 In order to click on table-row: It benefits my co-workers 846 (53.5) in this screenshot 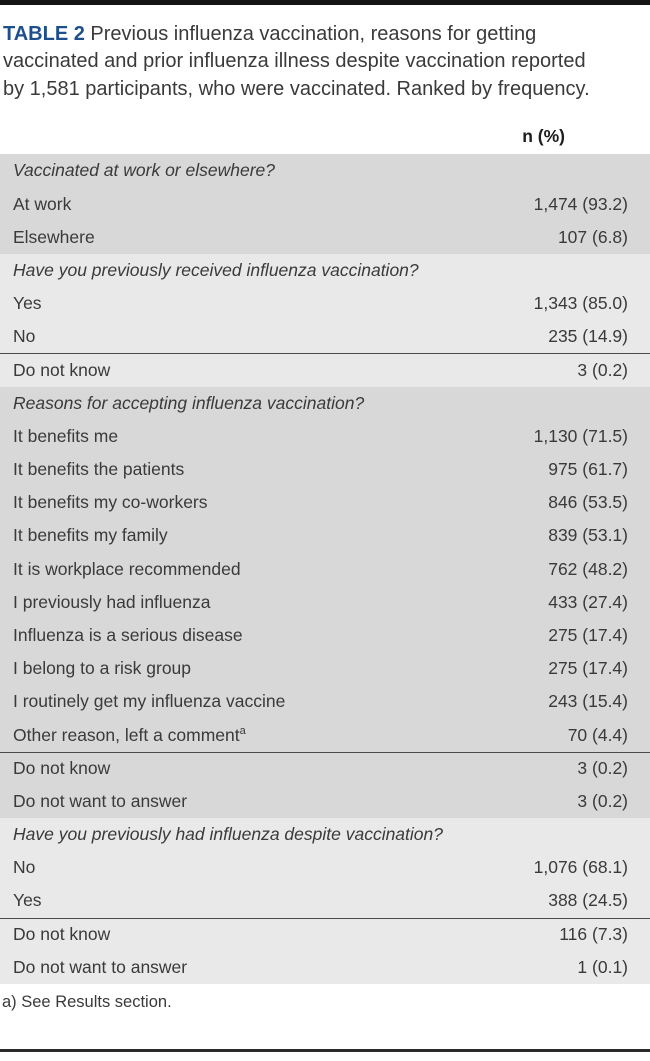, I will do `click(325, 502)`.